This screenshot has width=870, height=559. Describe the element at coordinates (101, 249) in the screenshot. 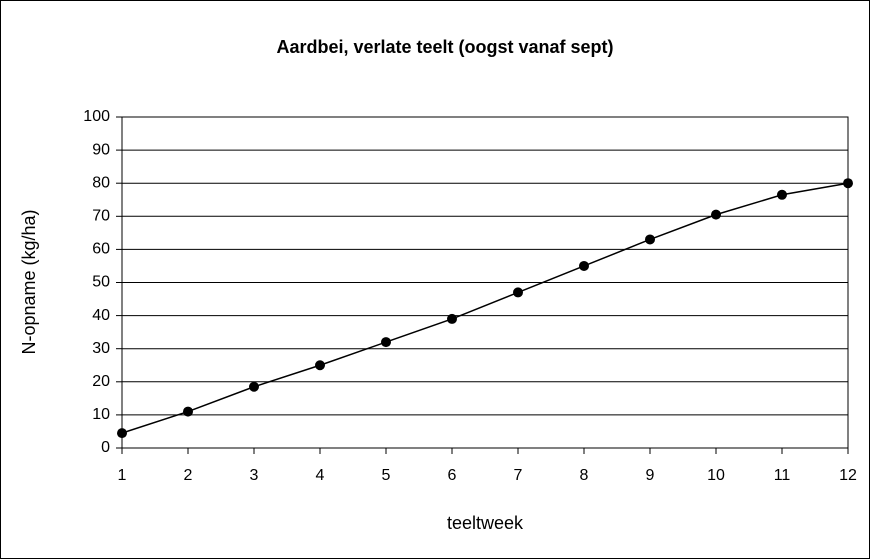

I see `y-tick-label: 60` at that location.